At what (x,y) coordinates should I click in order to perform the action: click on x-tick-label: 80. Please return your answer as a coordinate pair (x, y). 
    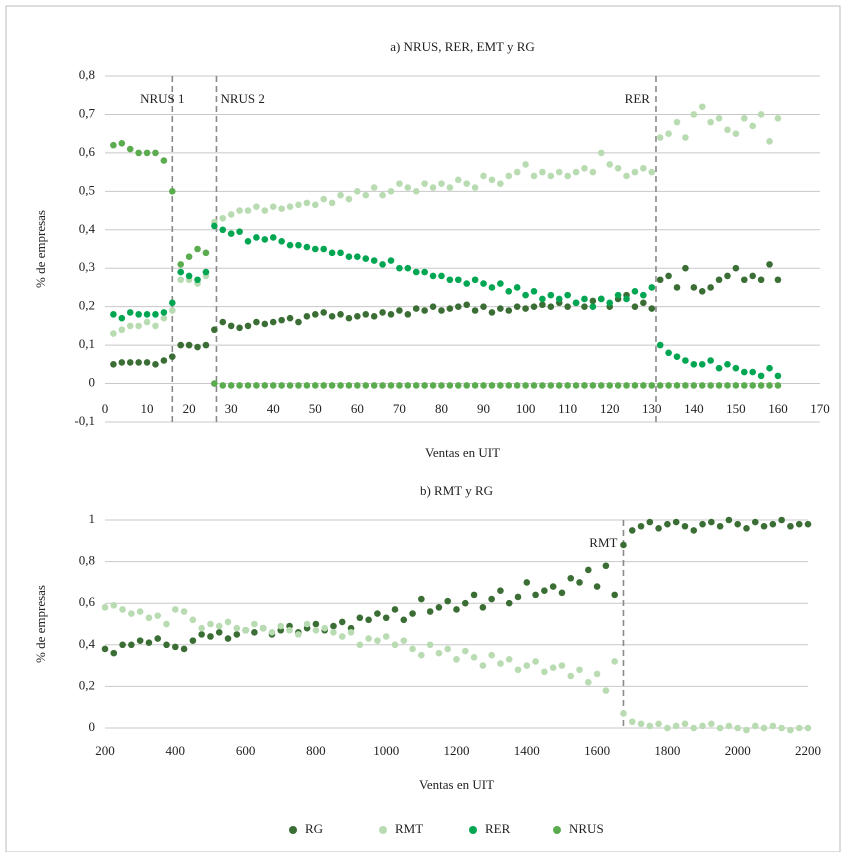
    Looking at the image, I should click on (441, 408).